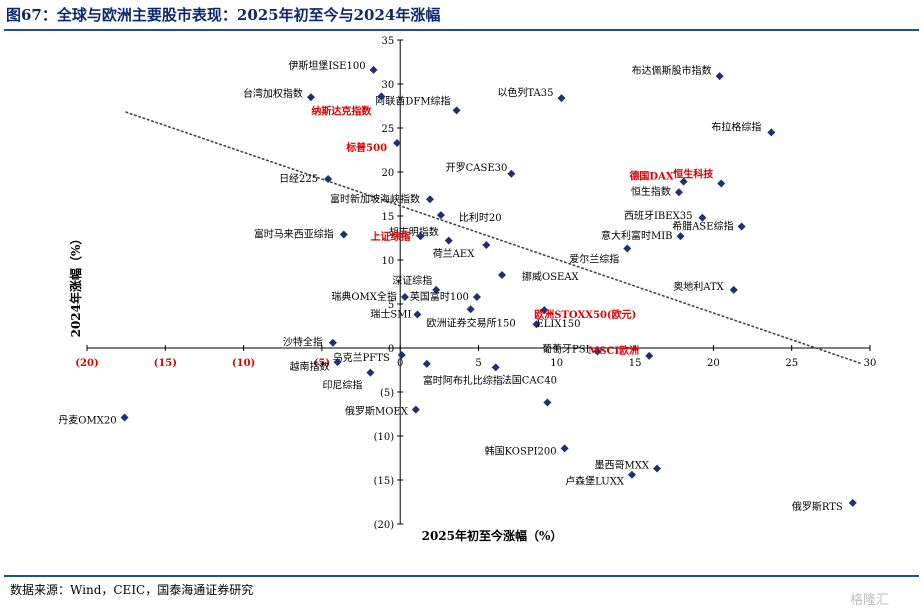 This screenshot has width=923, height=614. I want to click on title-rule, so click(461, 30).